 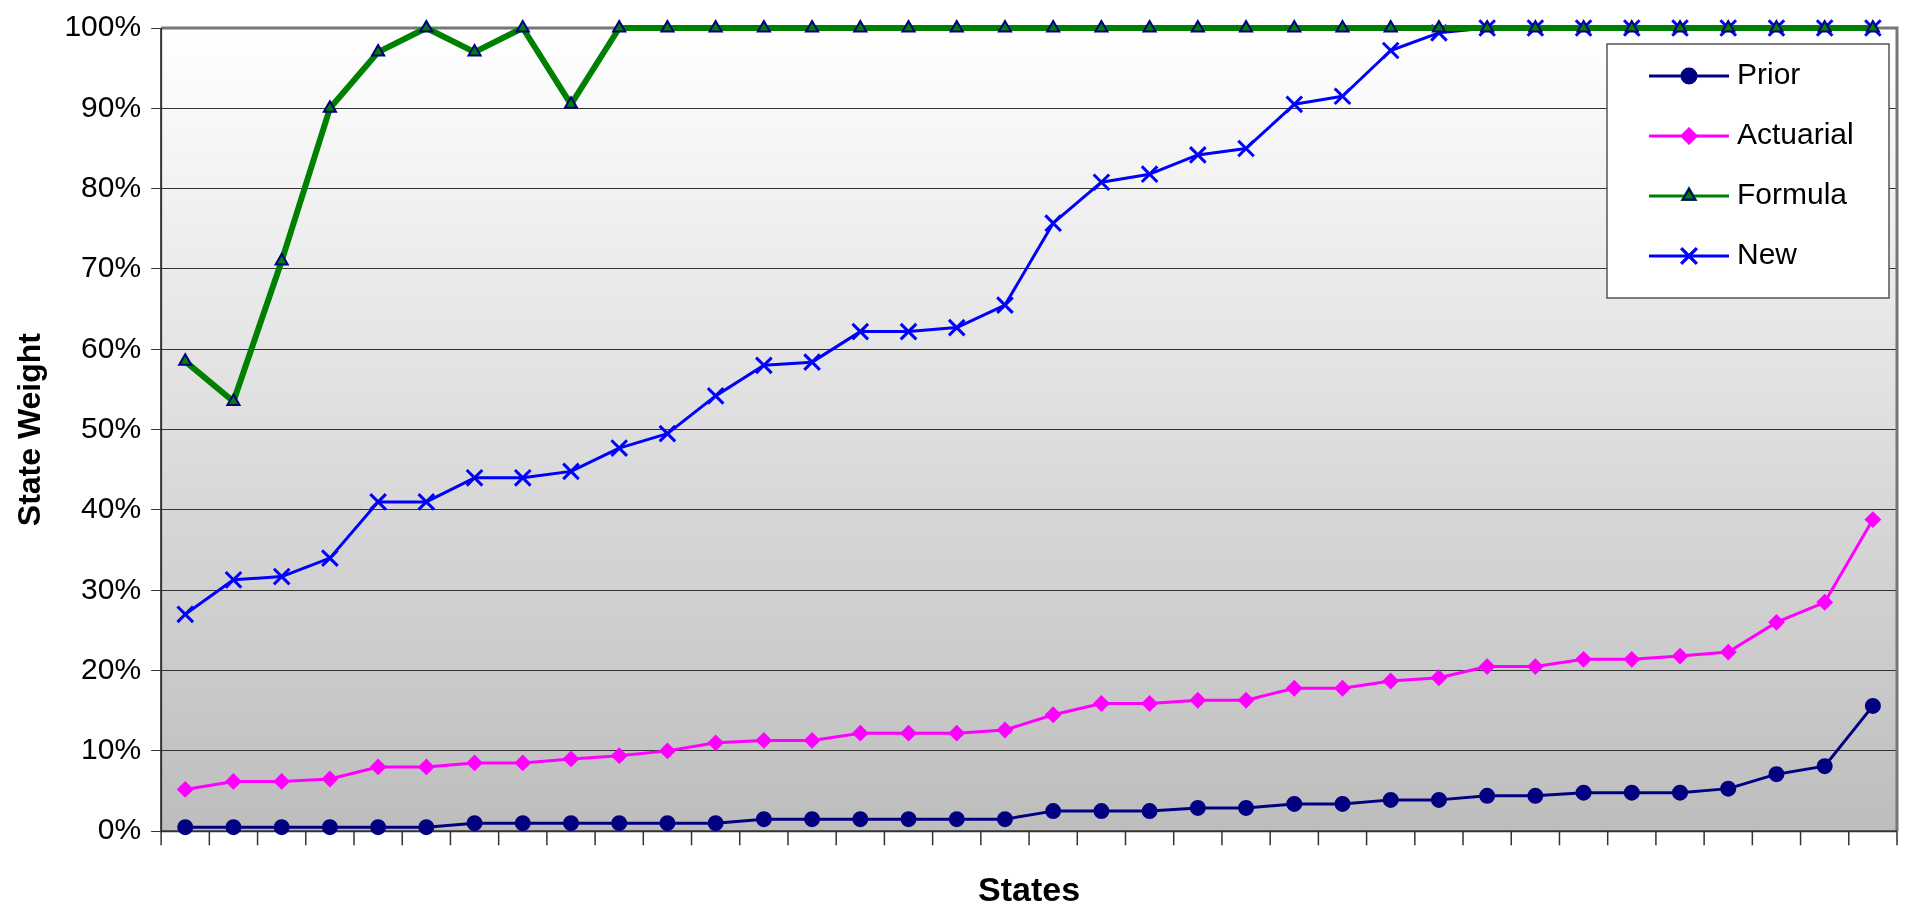 I want to click on y-tick-label: 20%, so click(x=111, y=668).